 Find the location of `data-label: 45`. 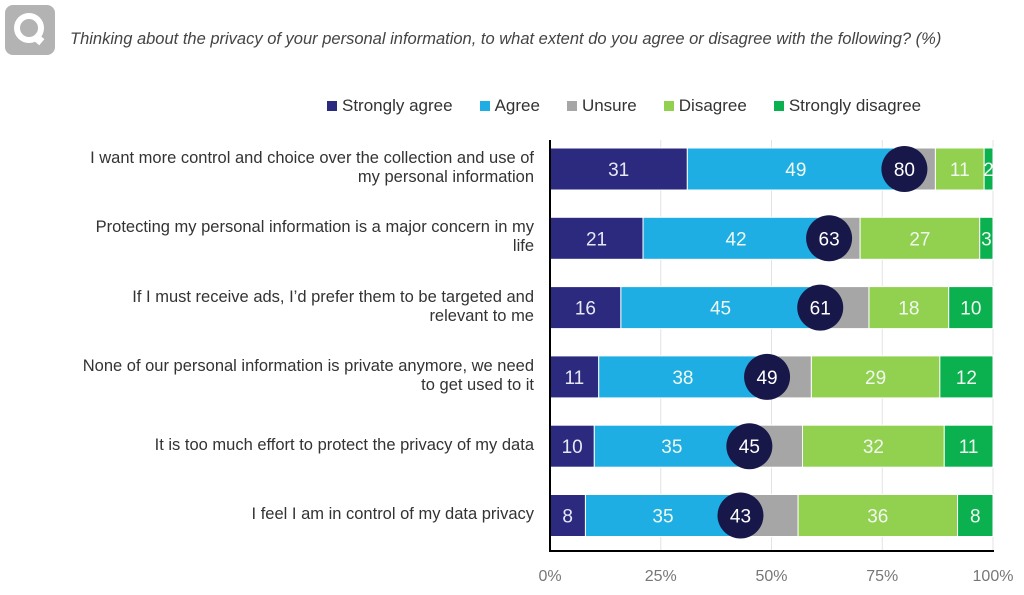

data-label: 45 is located at coordinates (720, 309).